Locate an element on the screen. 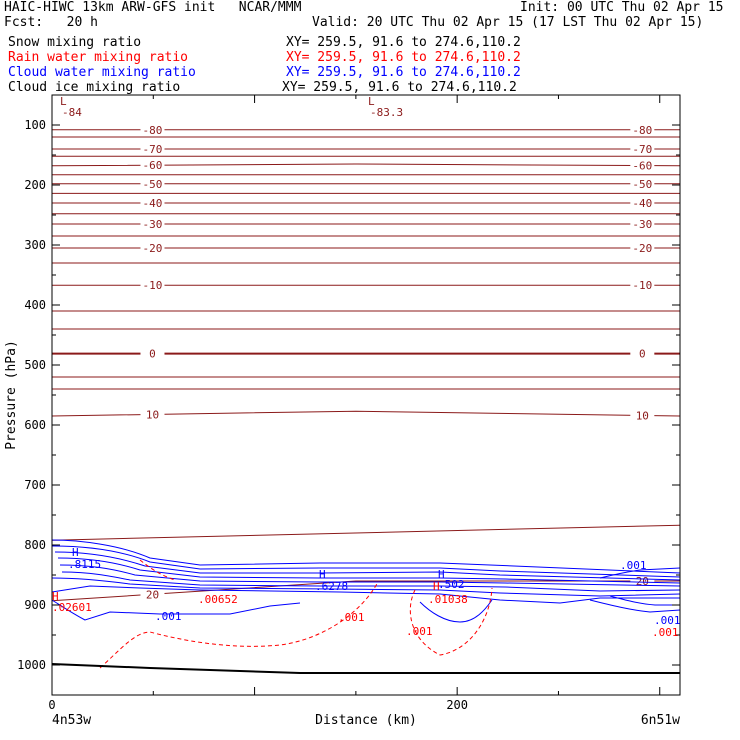 The width and height of the screenshot is (740, 740). cloud-water-label: .8115 is located at coordinates (84, 564).